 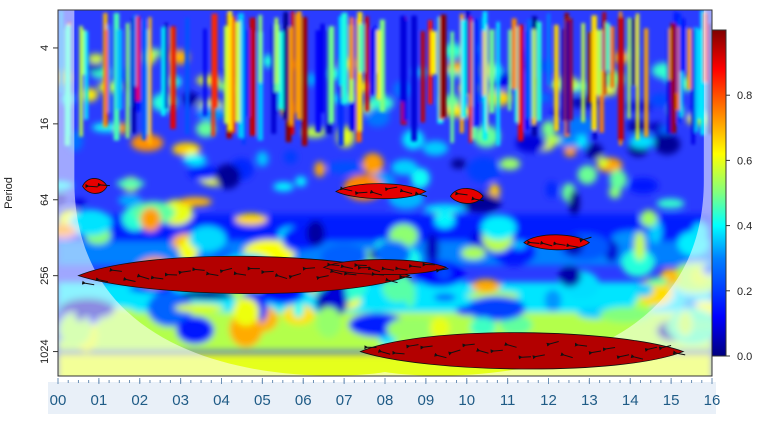 What do you see at coordinates (385, 393) in the screenshot?
I see `x-axis: 00 01 02 03 04 05 06 07 08 09 10 11 12 13 14 15 16` at bounding box center [385, 393].